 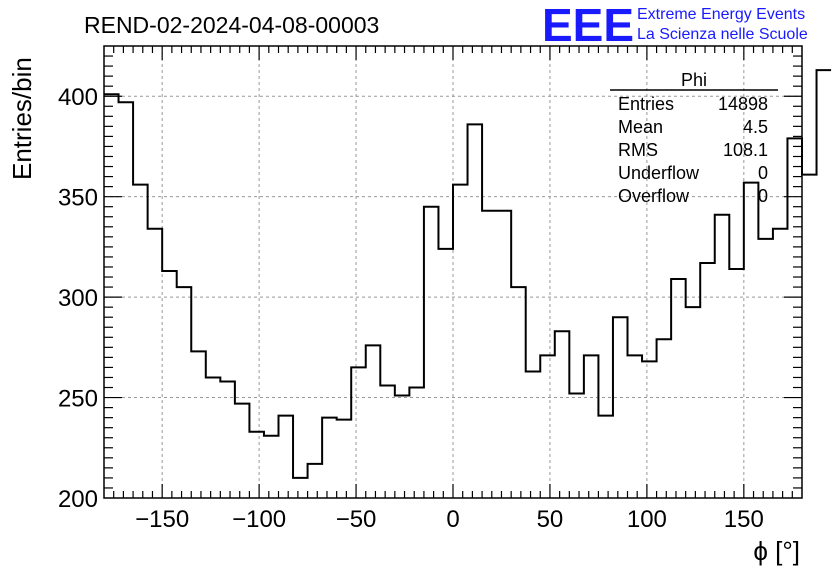 I want to click on y-tick-label: 200, so click(x=78, y=499).